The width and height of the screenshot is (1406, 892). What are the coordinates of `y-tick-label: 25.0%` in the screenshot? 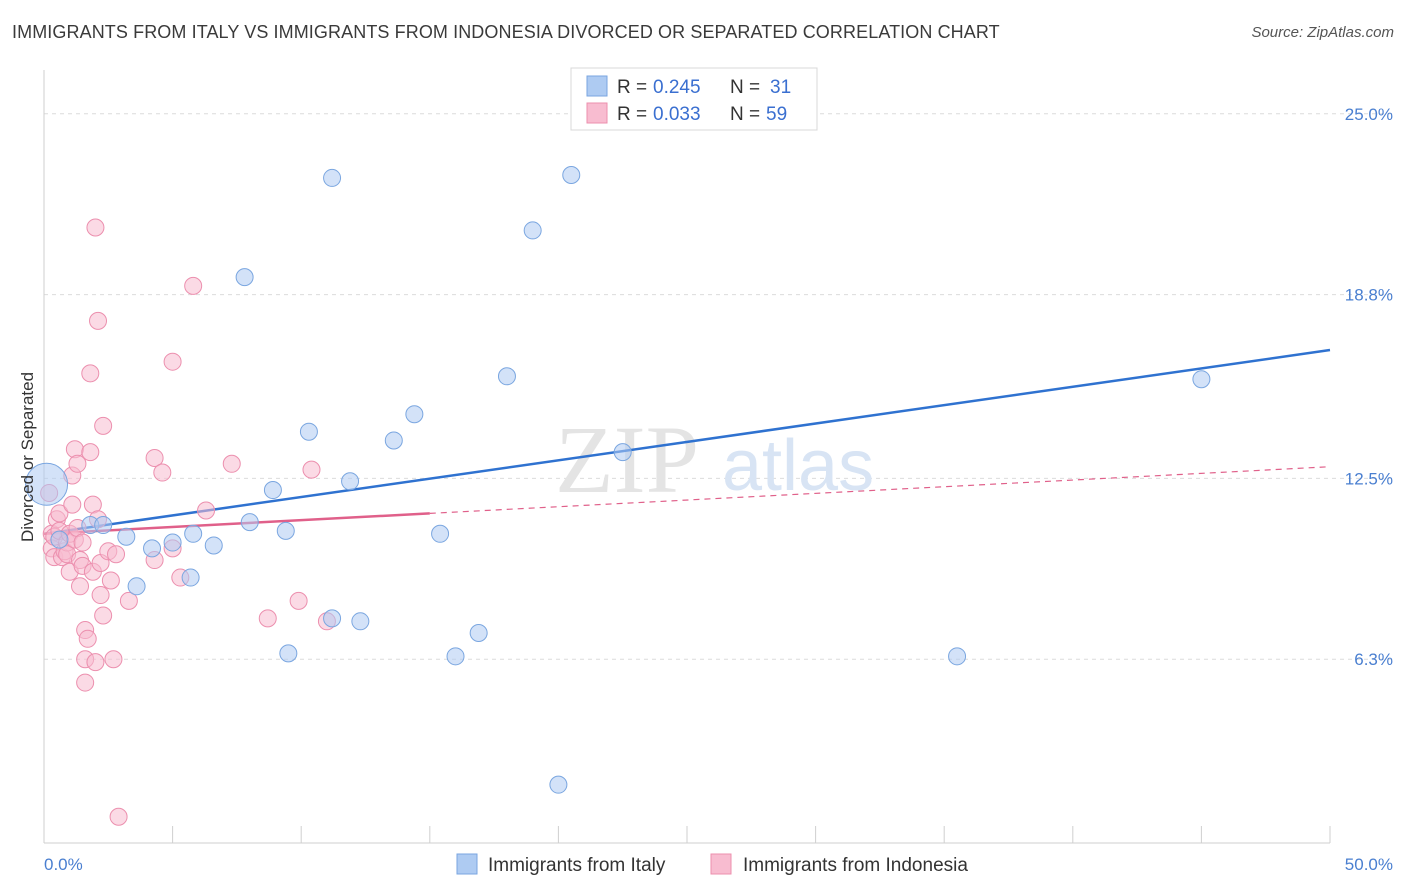 It's located at (1369, 114).